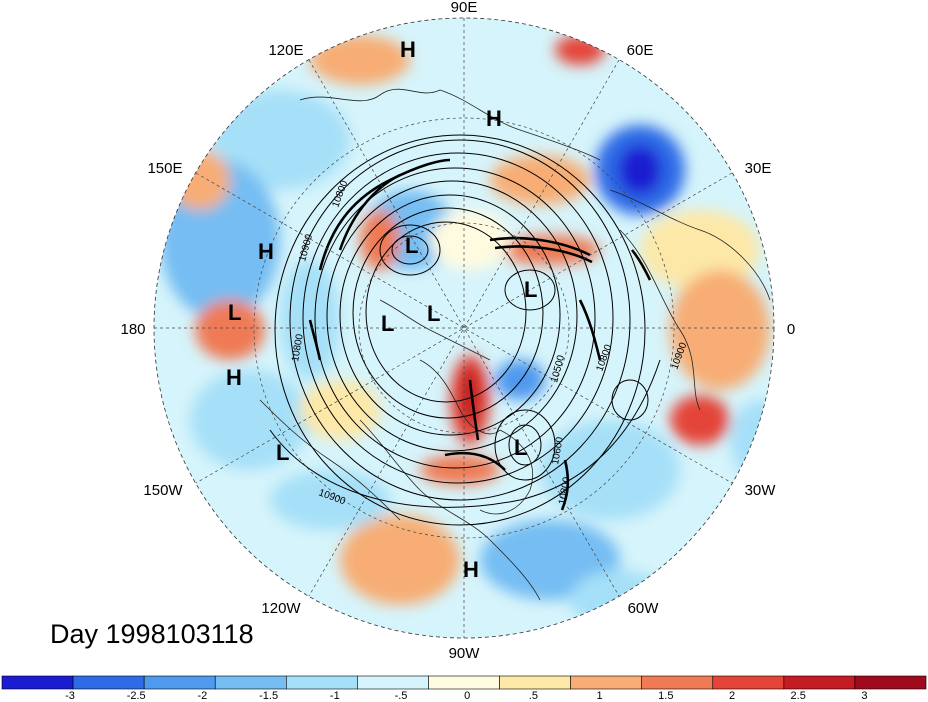 This screenshot has height=702, width=928. Describe the element at coordinates (732, 696) in the screenshot. I see `colorbar-tick-label: 2` at that location.